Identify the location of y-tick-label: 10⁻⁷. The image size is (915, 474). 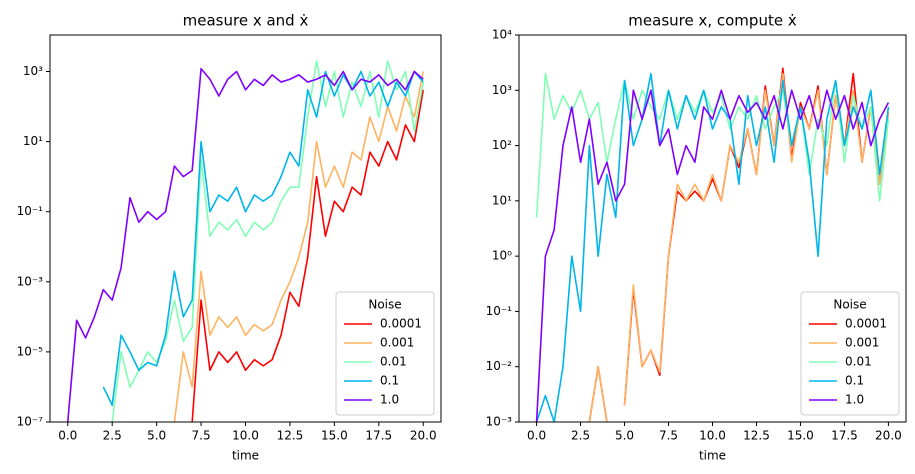
(30, 422).